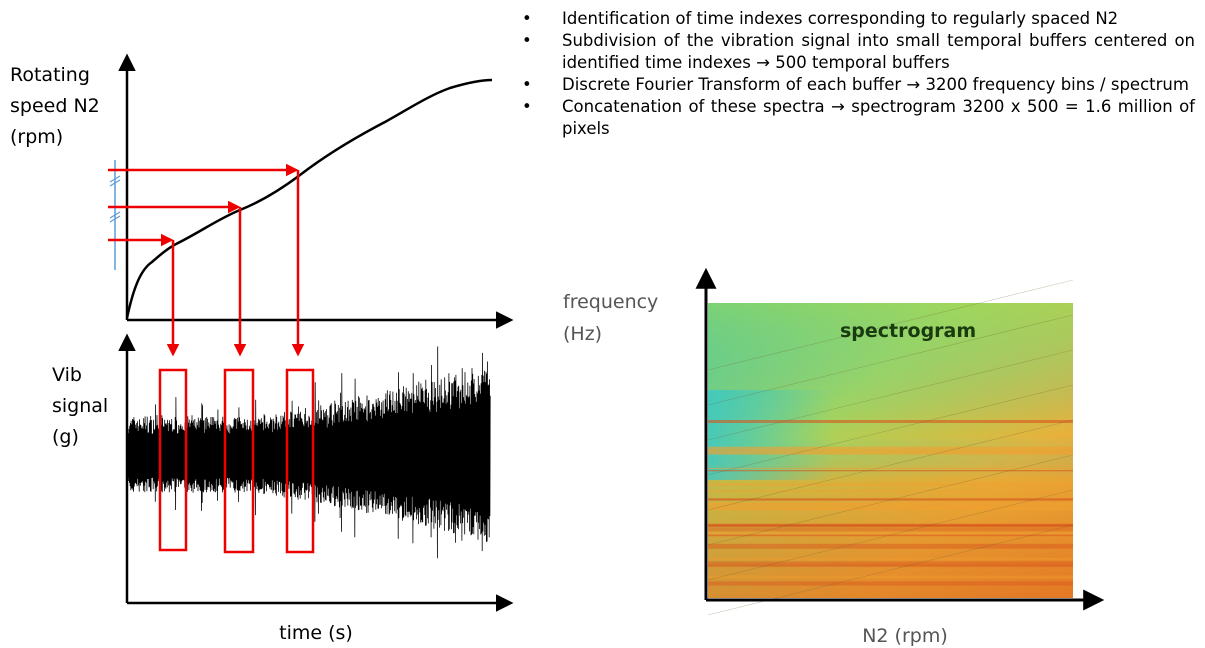  What do you see at coordinates (236, 461) in the screenshot?
I see `buffers` at bounding box center [236, 461].